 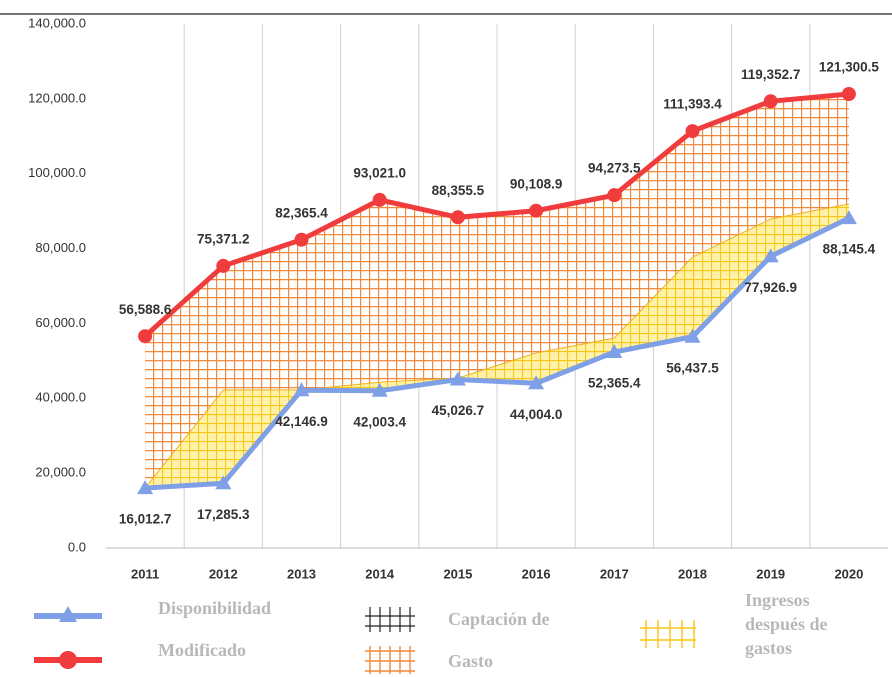 What do you see at coordinates (380, 573) in the screenshot?
I see `x-tick-label: 2014` at bounding box center [380, 573].